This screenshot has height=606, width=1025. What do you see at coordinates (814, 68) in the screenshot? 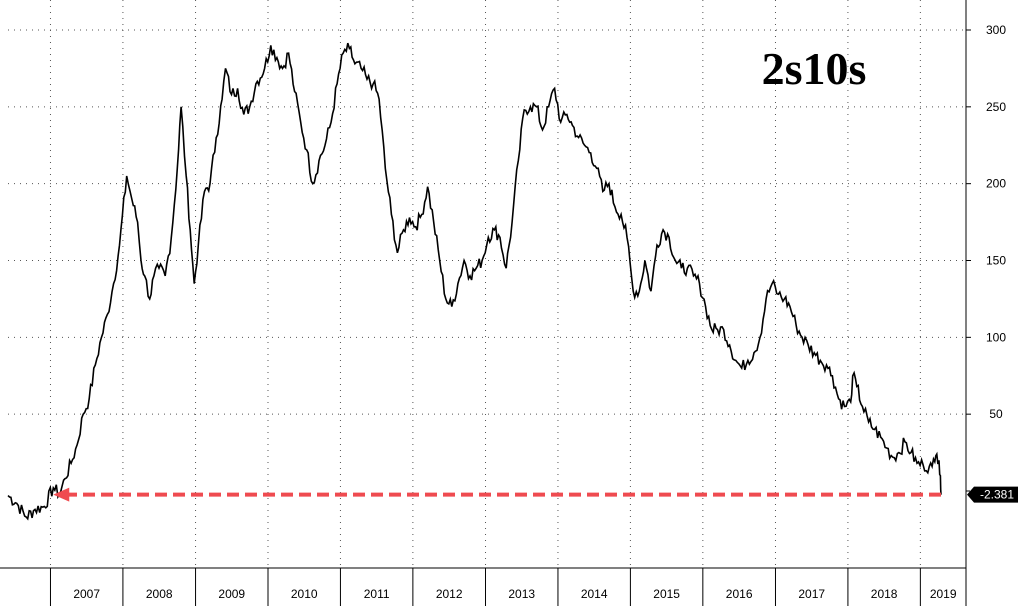
I see `chart-title: 2s10s` at bounding box center [814, 68].